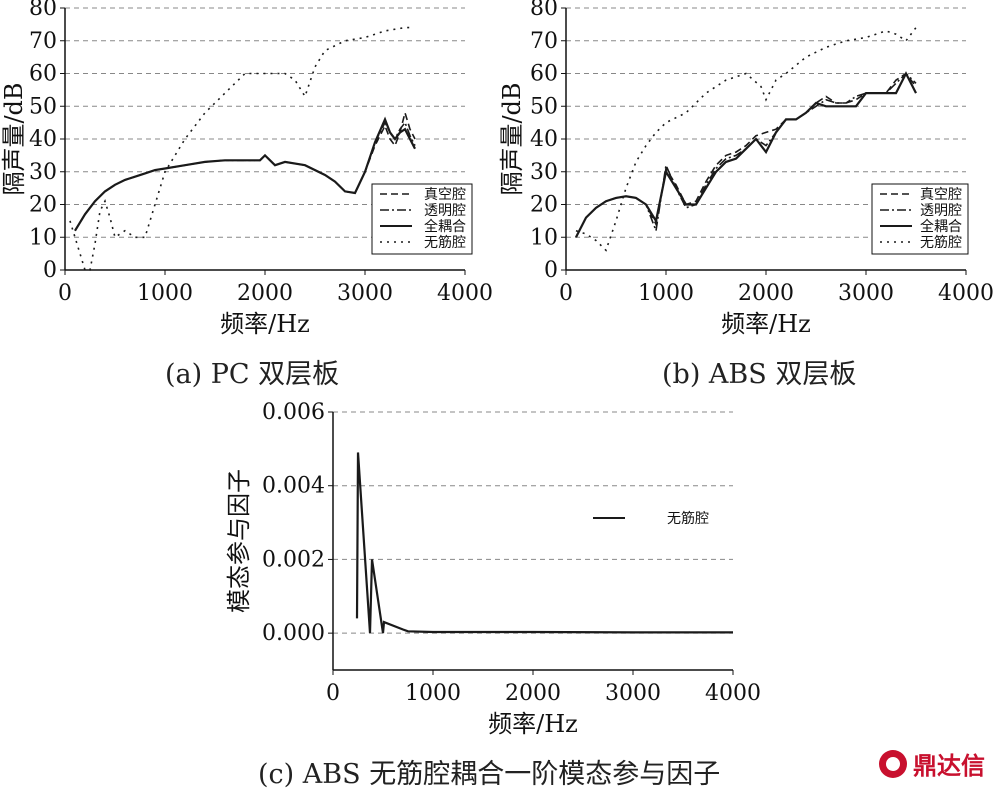 Image resolution: width=993 pixels, height=791 pixels. Describe the element at coordinates (949, 766) in the screenshot. I see `watermark-text: 鼎达信` at that location.